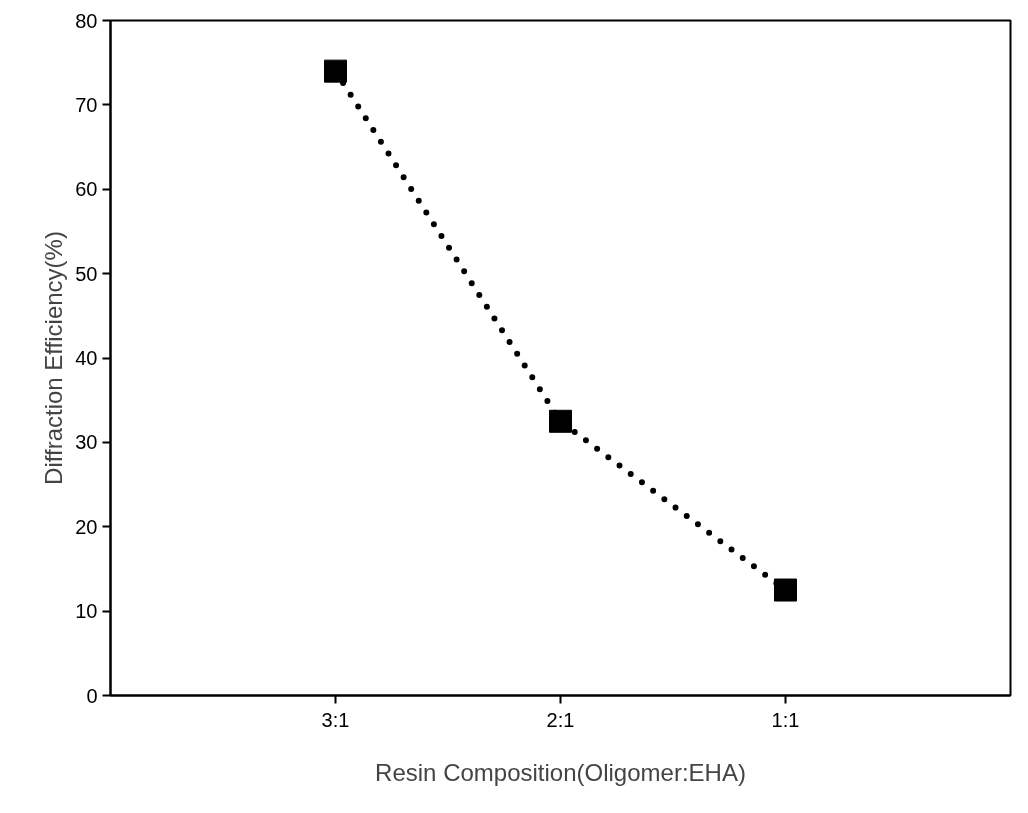 The width and height of the screenshot is (1028, 813). What do you see at coordinates (86, 273) in the screenshot?
I see `y-tick-label: 50` at bounding box center [86, 273].